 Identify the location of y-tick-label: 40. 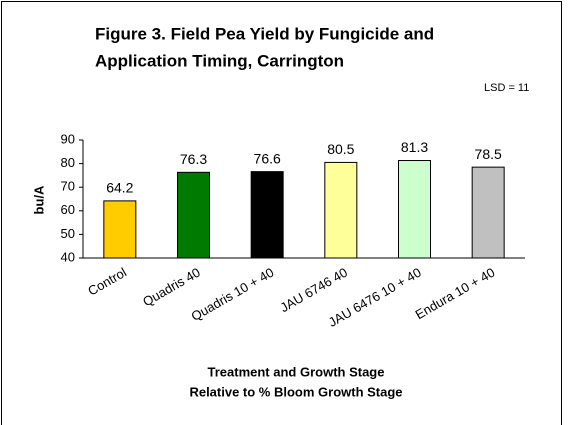
(68, 256).